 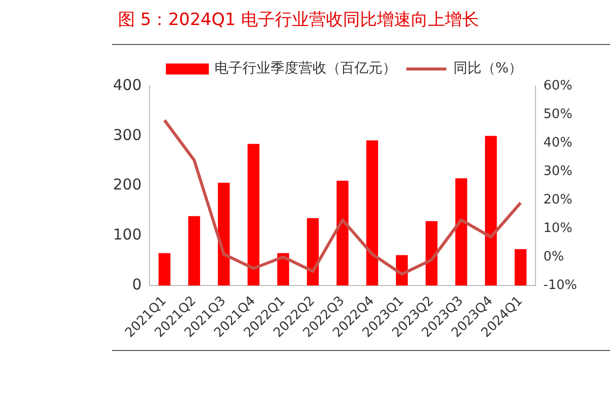 I want to click on y-tick-label: 0, so click(x=137, y=284).